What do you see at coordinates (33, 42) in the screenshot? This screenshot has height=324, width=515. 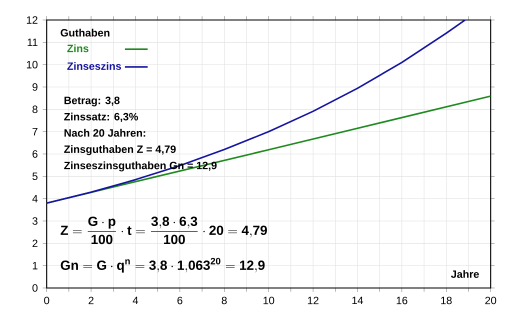 I see `y-tick-label: 11` at bounding box center [33, 42].